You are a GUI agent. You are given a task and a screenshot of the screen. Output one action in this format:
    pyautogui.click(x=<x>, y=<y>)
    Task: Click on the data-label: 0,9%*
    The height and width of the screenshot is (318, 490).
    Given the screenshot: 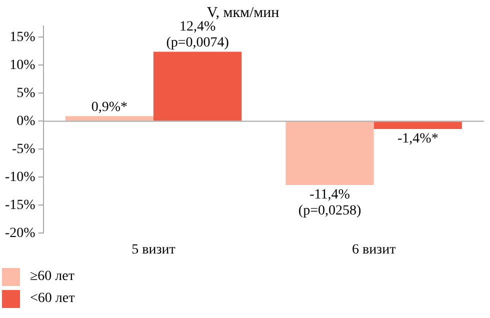 What is the action you would take?
    pyautogui.click(x=109, y=107)
    